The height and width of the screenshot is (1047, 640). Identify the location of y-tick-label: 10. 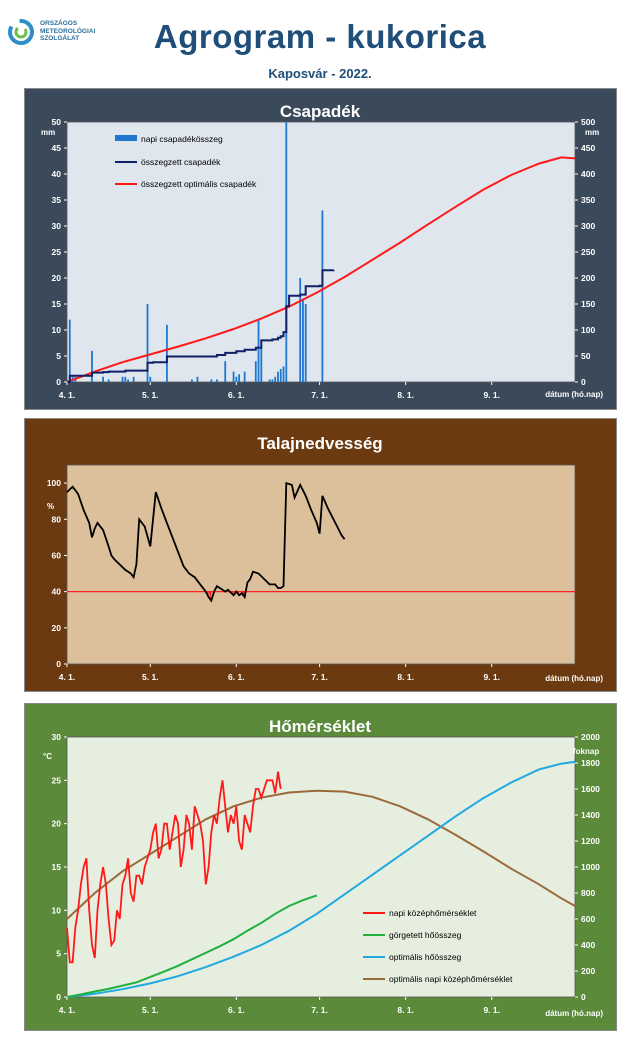
(57, 330).